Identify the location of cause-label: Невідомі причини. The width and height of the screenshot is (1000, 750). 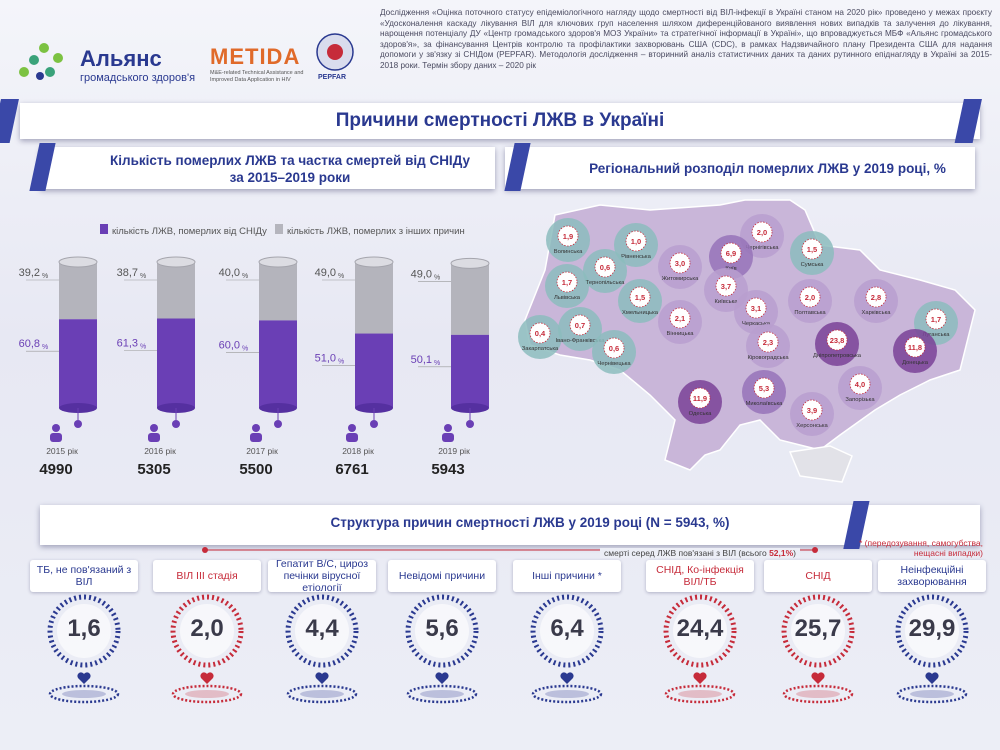
(442, 576).